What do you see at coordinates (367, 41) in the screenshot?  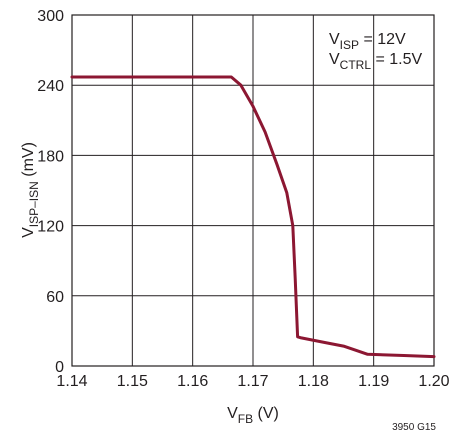 I see `annotation-visp: VISP = 12V` at bounding box center [367, 41].